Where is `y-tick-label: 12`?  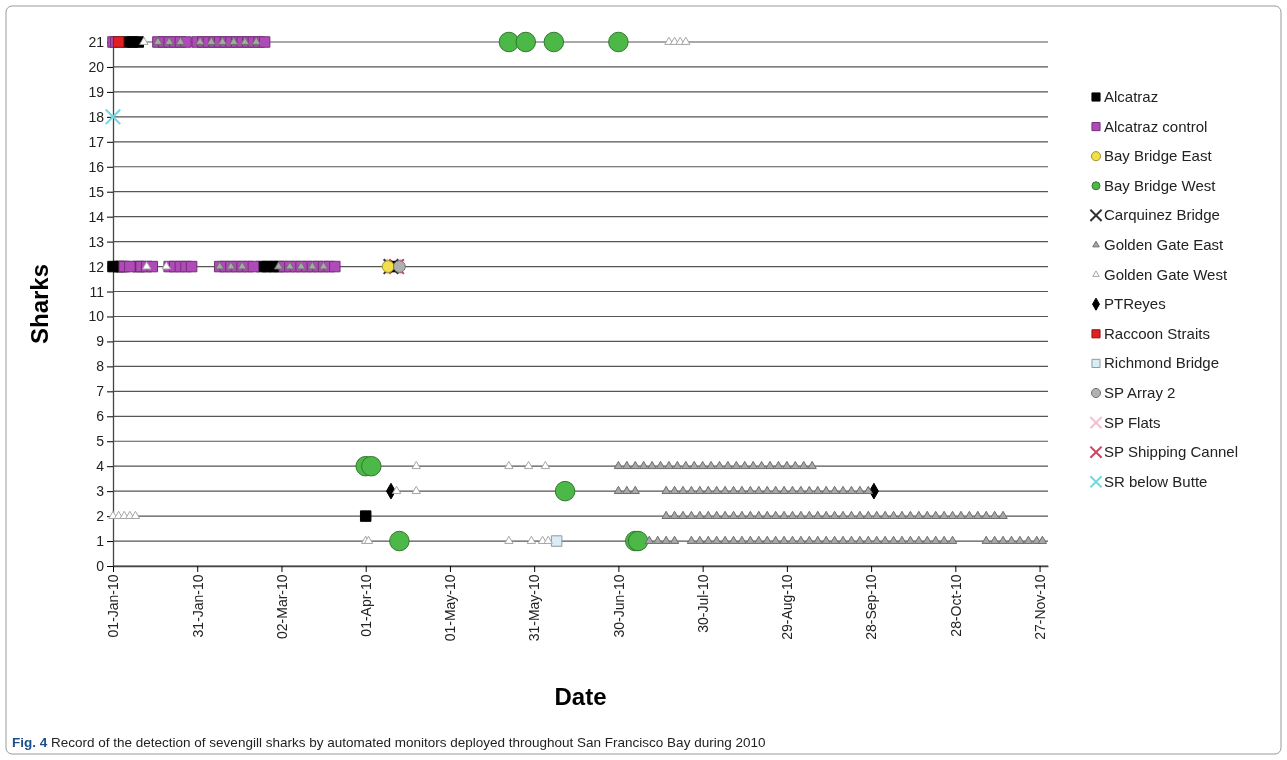 y-tick-label: 12 is located at coordinates (96, 266).